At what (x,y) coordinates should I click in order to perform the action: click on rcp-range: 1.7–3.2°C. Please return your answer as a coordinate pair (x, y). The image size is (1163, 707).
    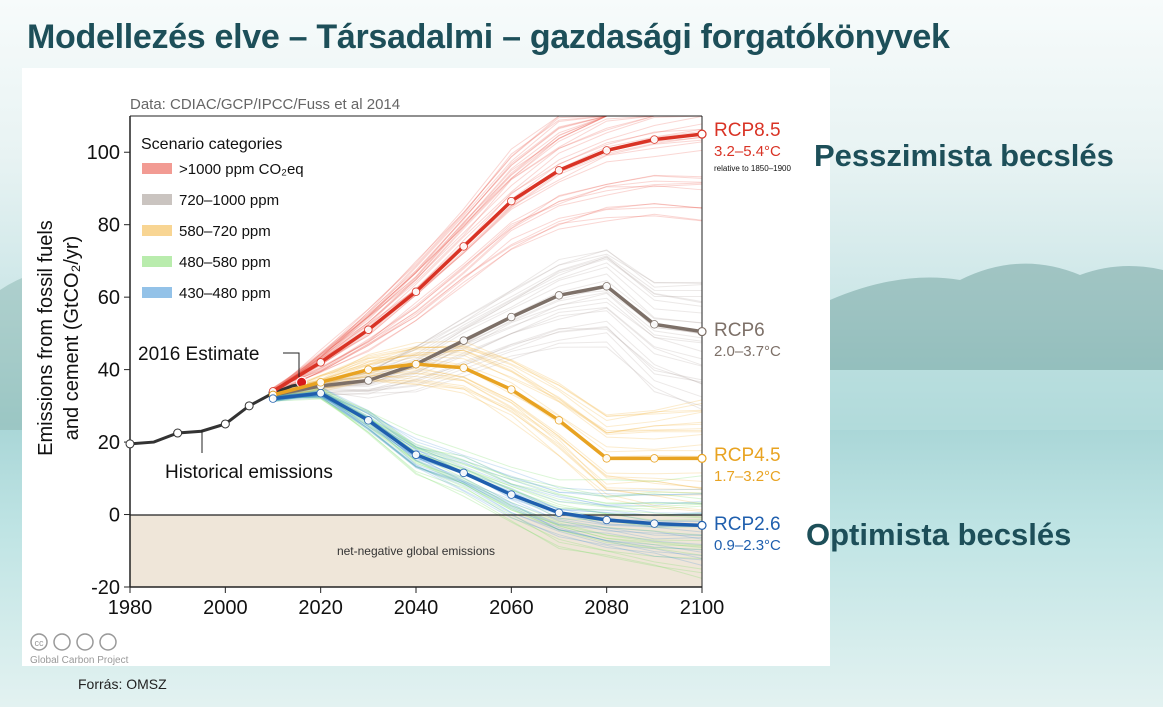
    Looking at the image, I should click on (747, 476).